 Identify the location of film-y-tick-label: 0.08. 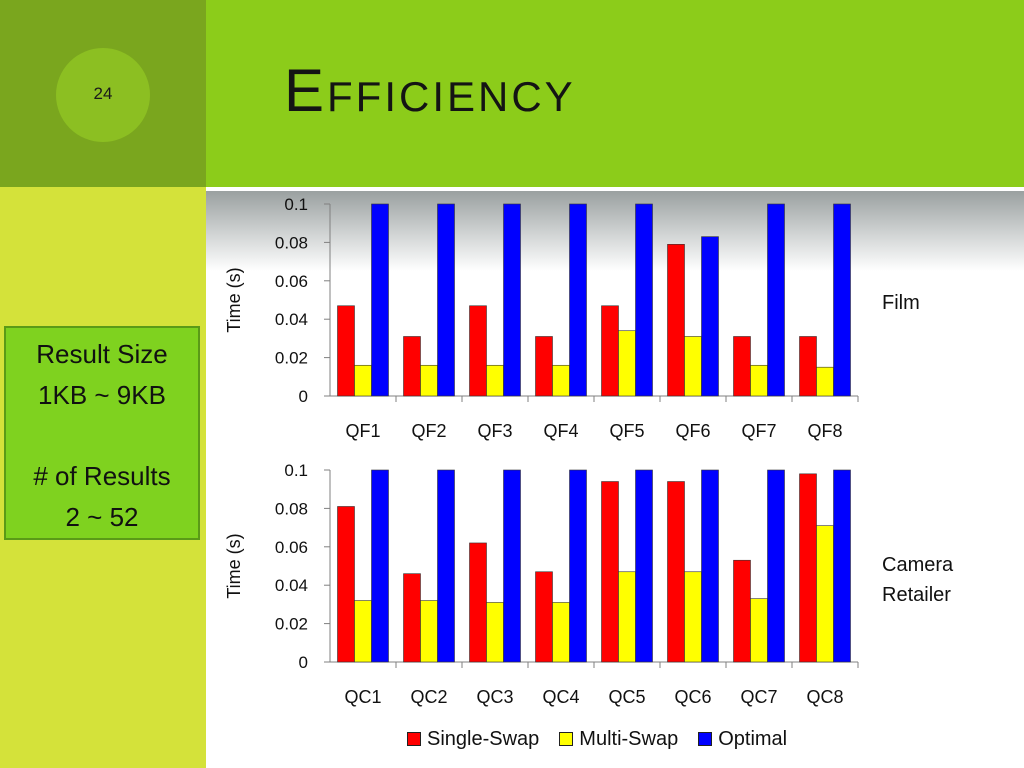
(291, 242).